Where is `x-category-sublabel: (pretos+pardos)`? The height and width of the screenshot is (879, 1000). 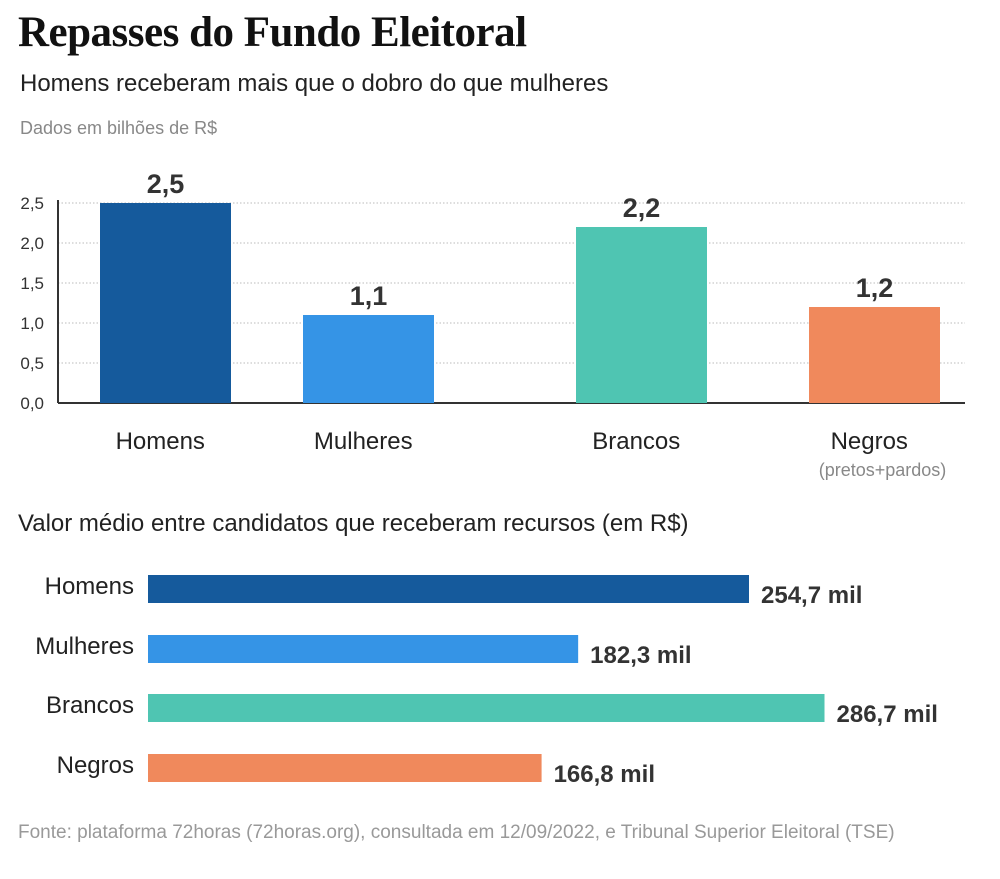 x-category-sublabel: (pretos+pardos) is located at coordinates (883, 470).